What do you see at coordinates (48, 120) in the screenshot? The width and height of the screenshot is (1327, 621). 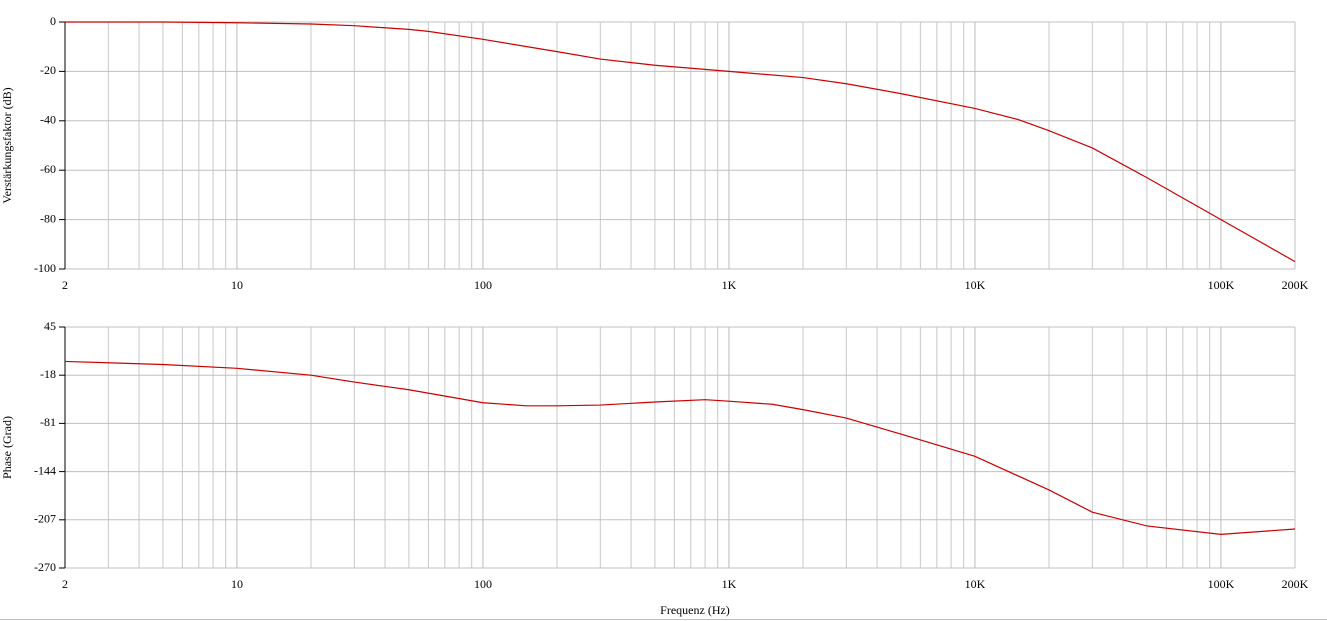 I see `y-tick-label: -40` at bounding box center [48, 120].